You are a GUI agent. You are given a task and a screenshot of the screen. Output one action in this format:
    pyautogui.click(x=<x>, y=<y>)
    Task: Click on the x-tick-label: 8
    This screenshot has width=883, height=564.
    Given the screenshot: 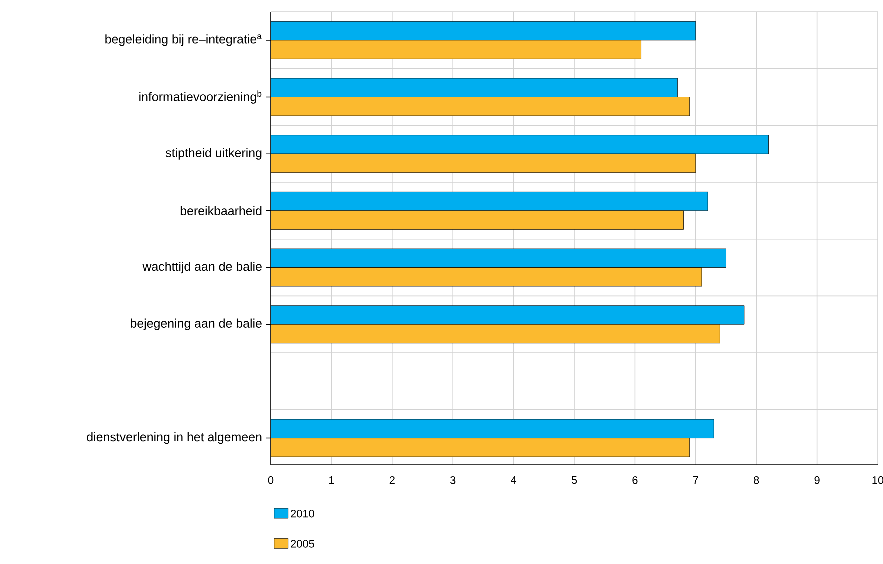 What is the action you would take?
    pyautogui.click(x=757, y=480)
    